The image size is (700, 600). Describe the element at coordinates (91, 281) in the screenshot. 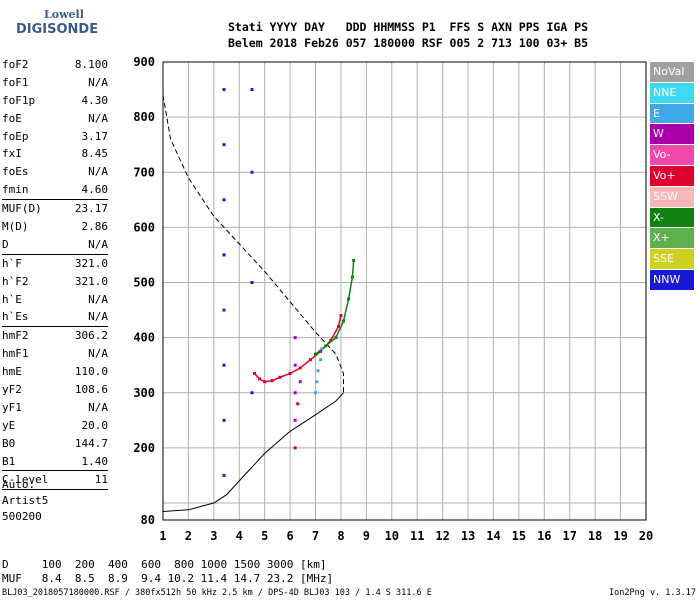

I see `param-value: 321.0` at that location.